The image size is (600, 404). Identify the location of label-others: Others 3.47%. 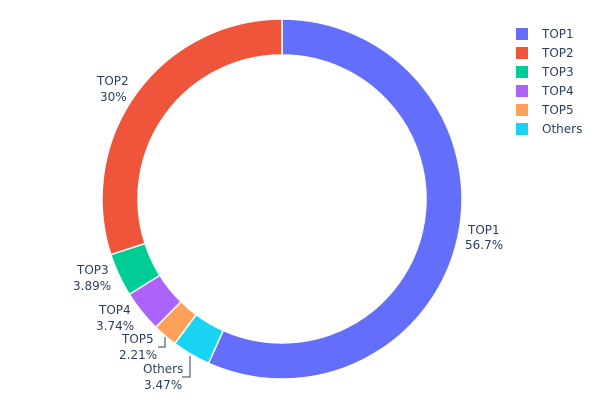
(163, 377).